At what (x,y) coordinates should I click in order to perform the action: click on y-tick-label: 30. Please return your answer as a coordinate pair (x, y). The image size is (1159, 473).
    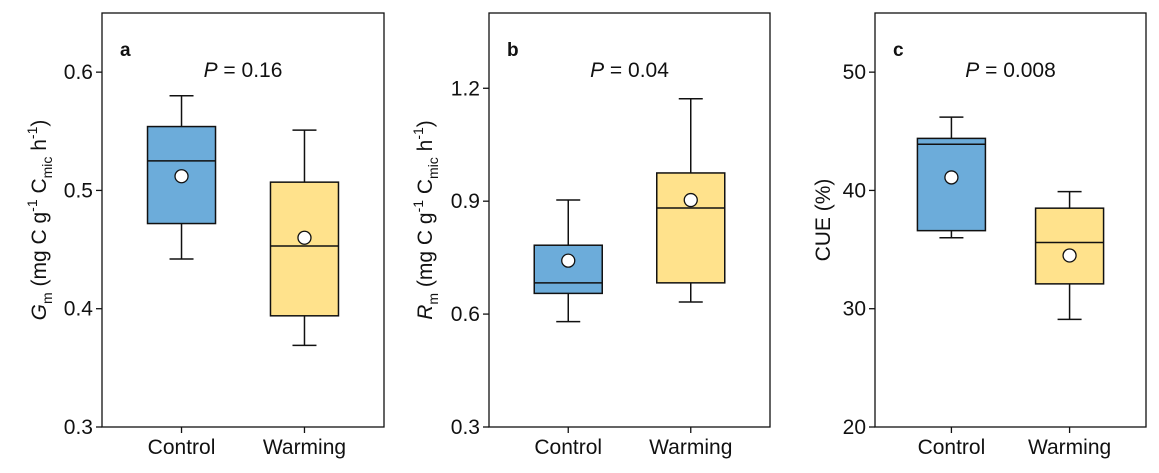
    Looking at the image, I should click on (854, 309).